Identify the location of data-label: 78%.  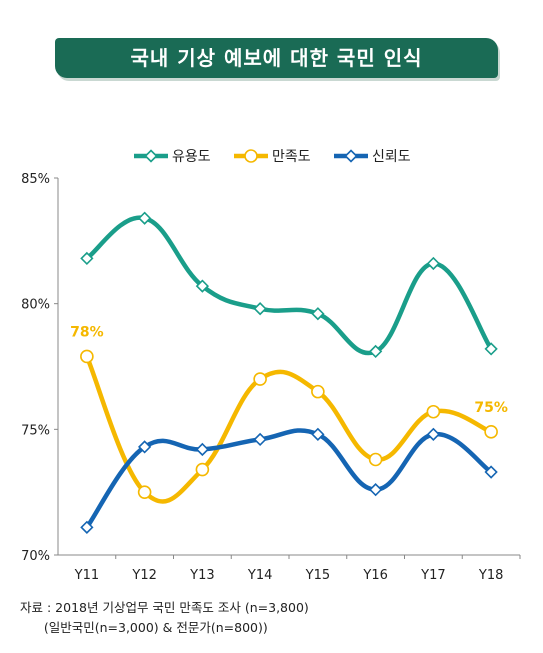
(87, 332).